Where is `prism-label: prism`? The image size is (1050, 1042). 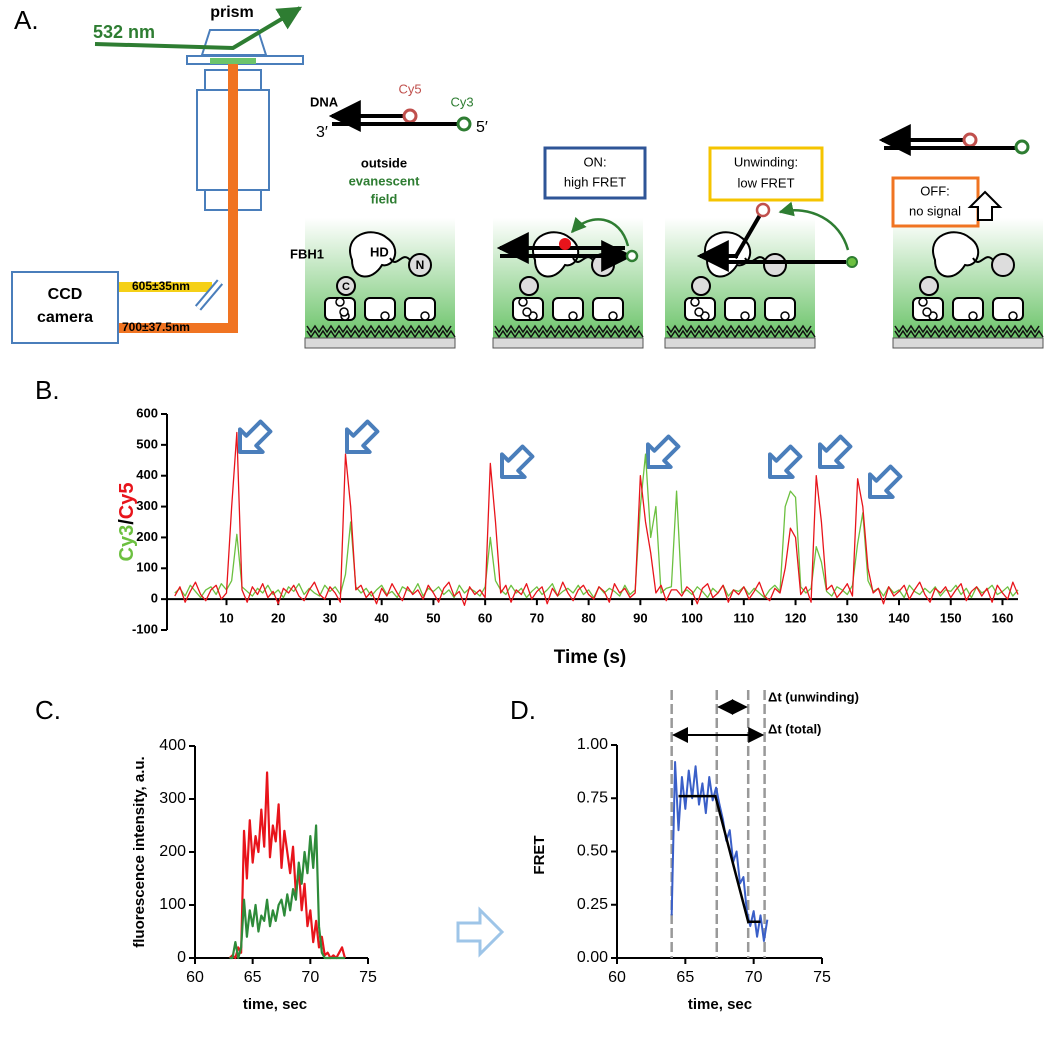 prism-label: prism is located at coordinates (232, 12).